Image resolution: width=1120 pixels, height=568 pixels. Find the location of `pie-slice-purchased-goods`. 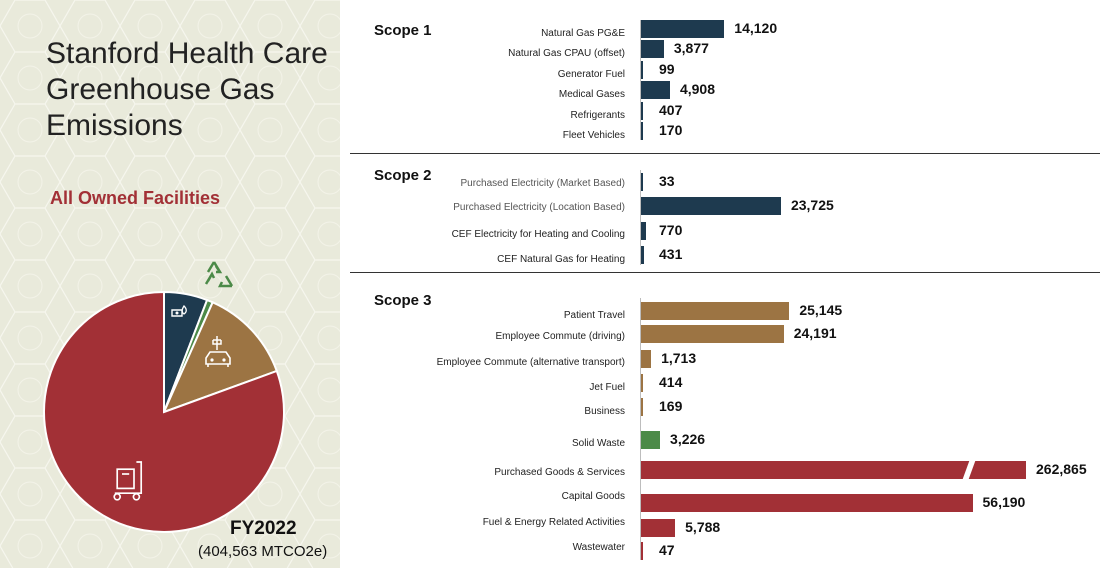

pie-slice-purchased-goods is located at coordinates (164, 411).